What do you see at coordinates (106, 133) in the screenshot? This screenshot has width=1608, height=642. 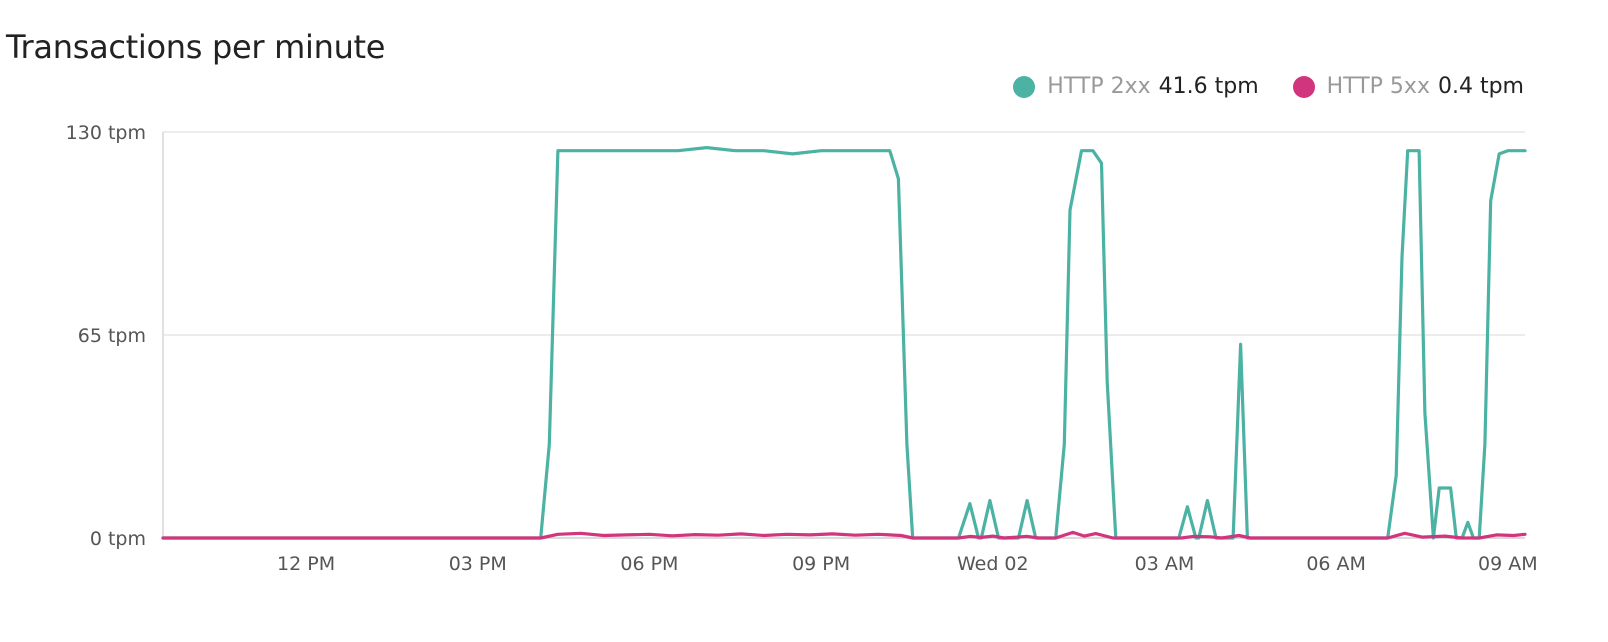 I see `y-tick-label: 130 tpm` at bounding box center [106, 133].